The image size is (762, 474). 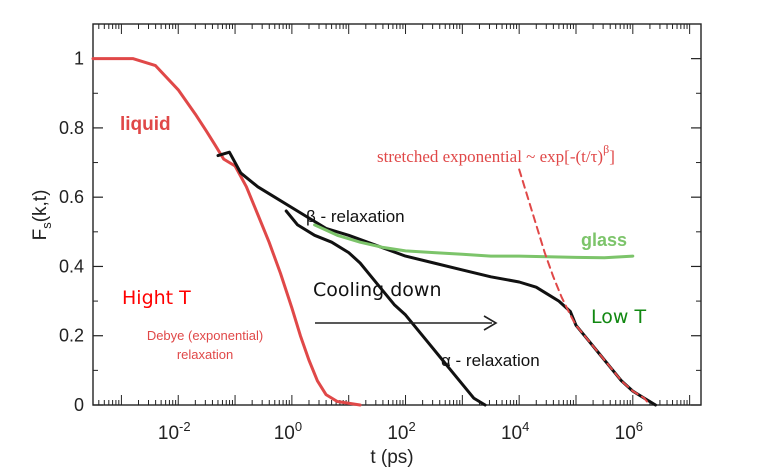 I want to click on svg-text: Fs(k,t), so click(x=42, y=215).